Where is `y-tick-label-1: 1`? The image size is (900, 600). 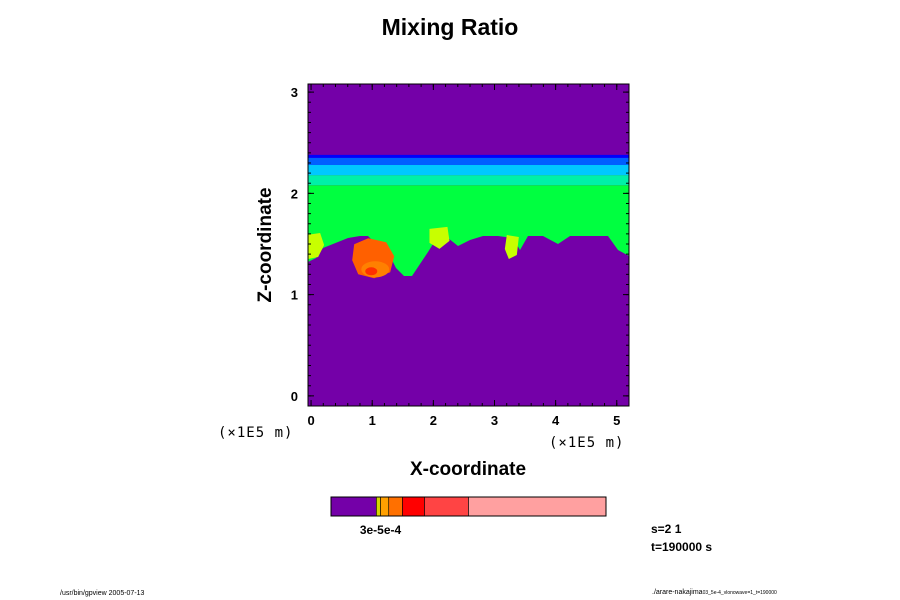 y-tick-label-1: 1 is located at coordinates (294, 295).